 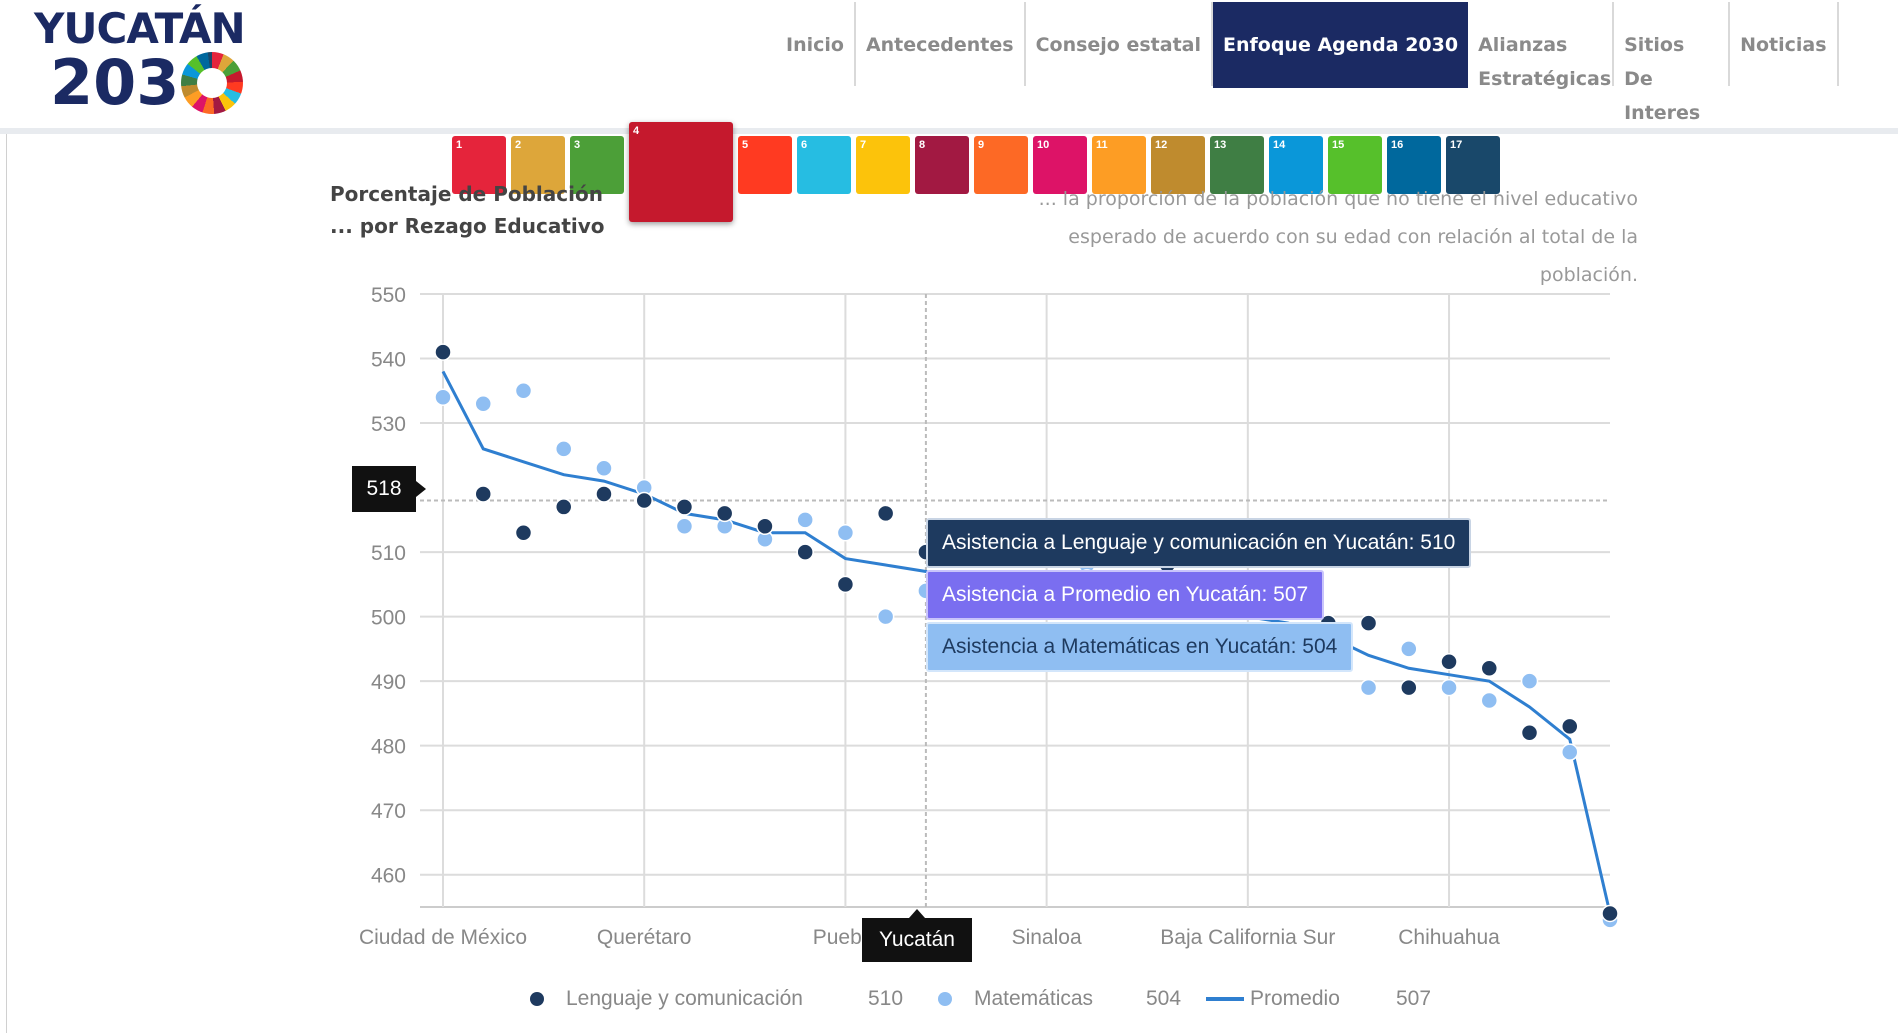 What do you see at coordinates (941, 44) in the screenshot?
I see `nav-antecedentes: Antecedentes` at bounding box center [941, 44].